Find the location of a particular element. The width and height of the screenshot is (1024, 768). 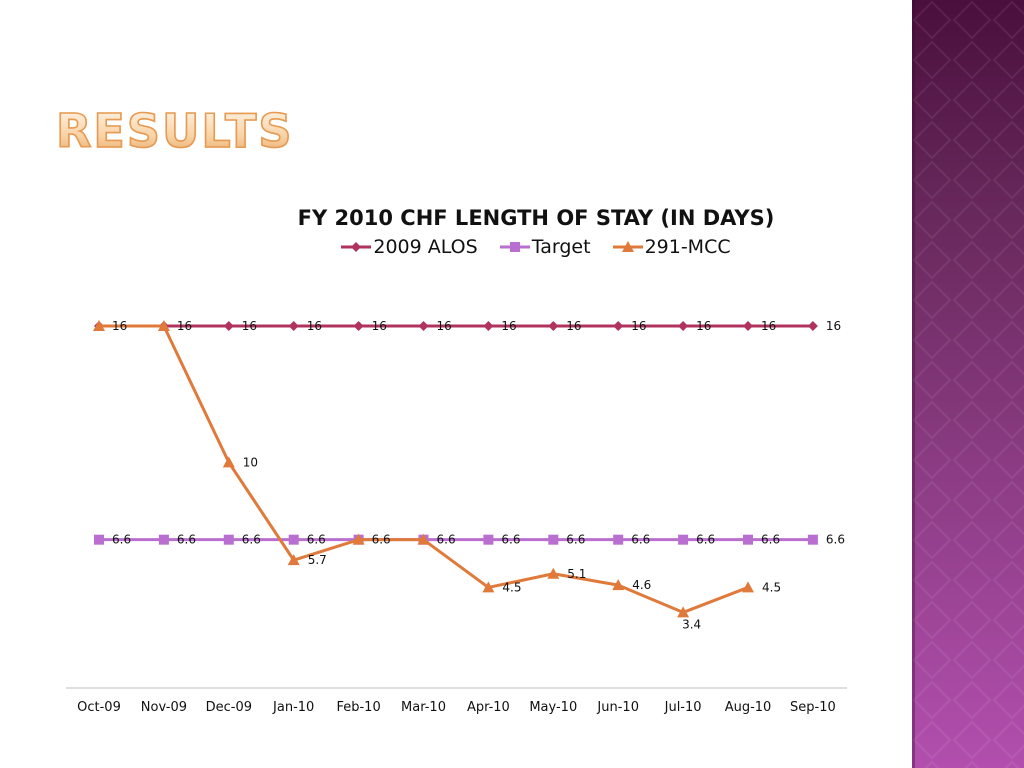

chart-legend: 2009 ALOS Target 291-MCC is located at coordinates (512, 247).